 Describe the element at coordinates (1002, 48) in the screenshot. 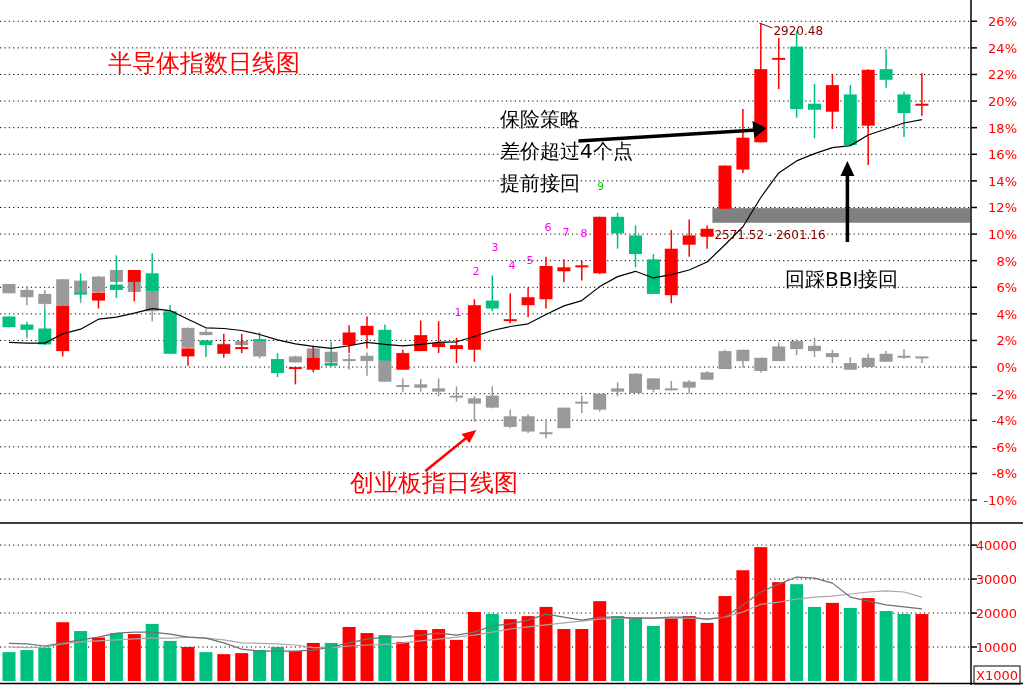

I see `y-tick-label: 24%` at that location.